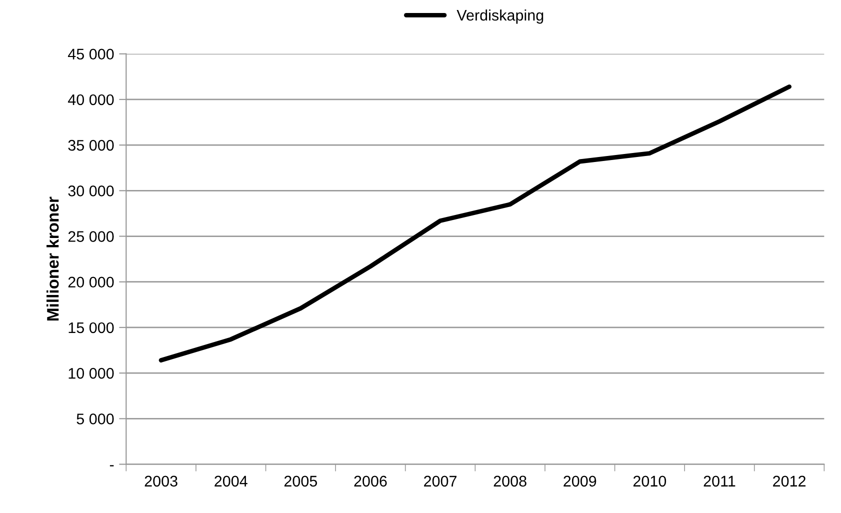  I want to click on y-tick-label: 40 000, so click(91, 100).